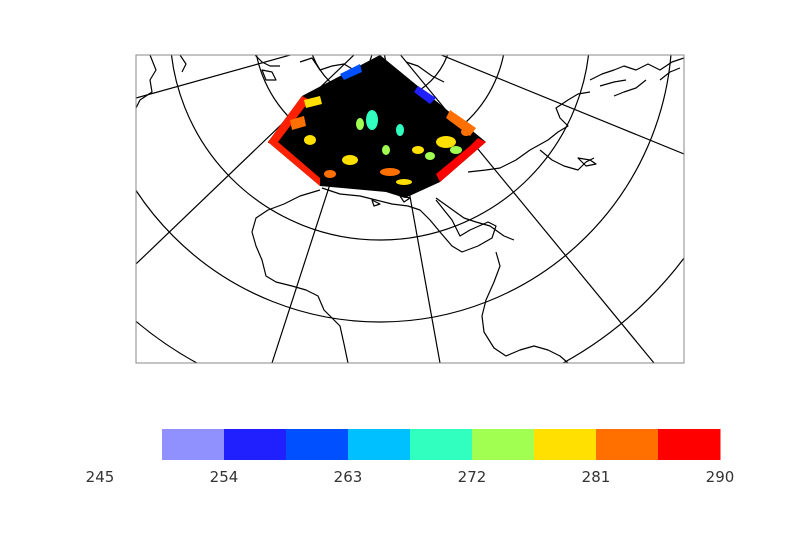 The width and height of the screenshot is (800, 550). What do you see at coordinates (100, 477) in the screenshot?
I see `colorbar-tick-label: 245` at bounding box center [100, 477].